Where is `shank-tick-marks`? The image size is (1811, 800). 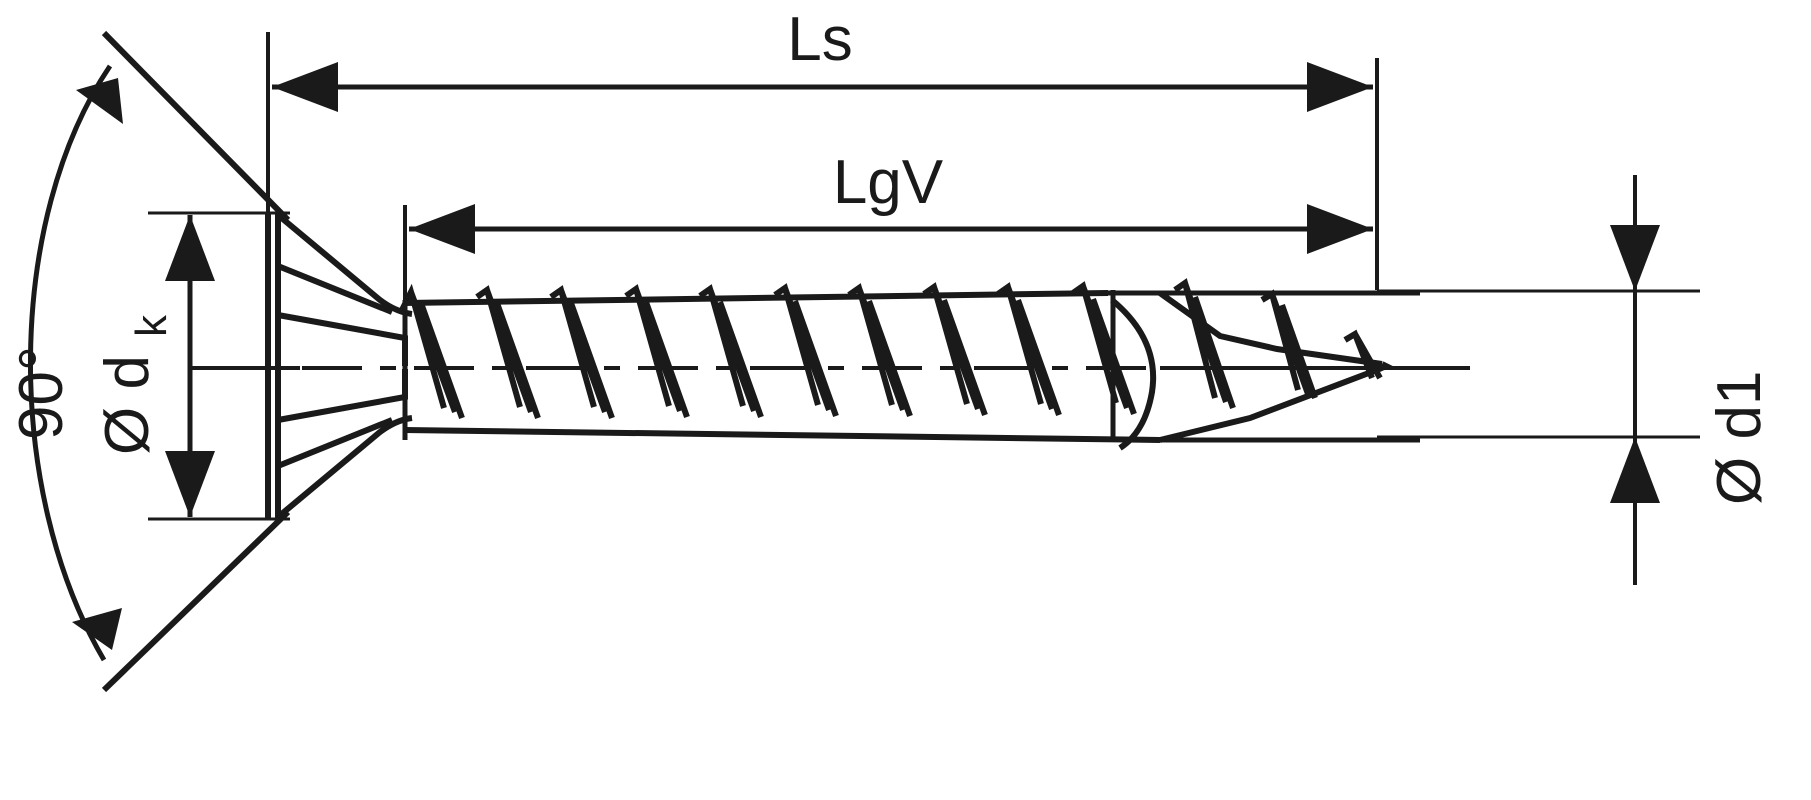 shank-tick-marks is located at coordinates (759, 365).